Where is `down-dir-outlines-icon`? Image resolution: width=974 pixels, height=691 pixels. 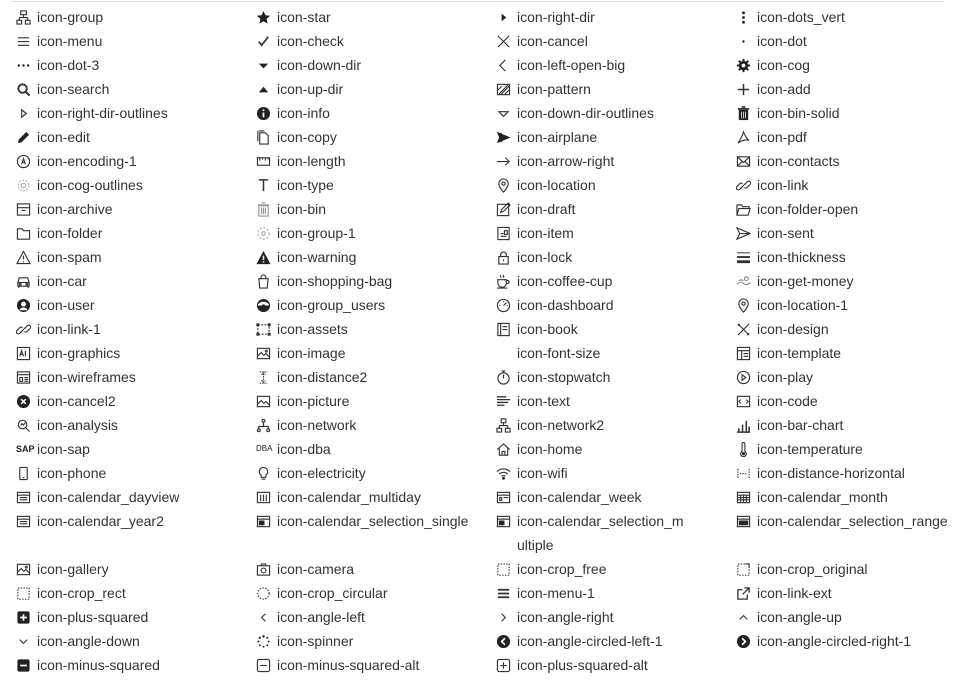
down-dir-outlines-icon is located at coordinates (505, 113).